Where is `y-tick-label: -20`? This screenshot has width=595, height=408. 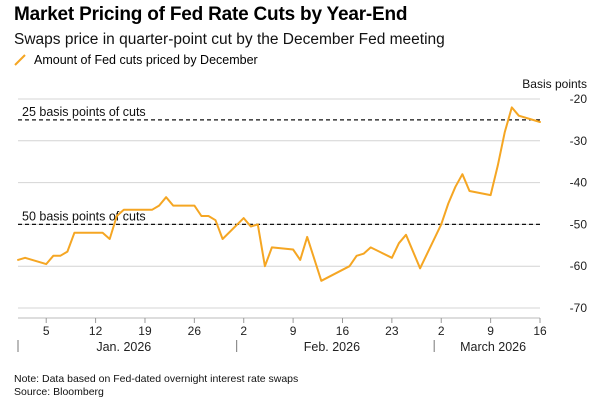
y-tick-label: -20 is located at coordinates (579, 99).